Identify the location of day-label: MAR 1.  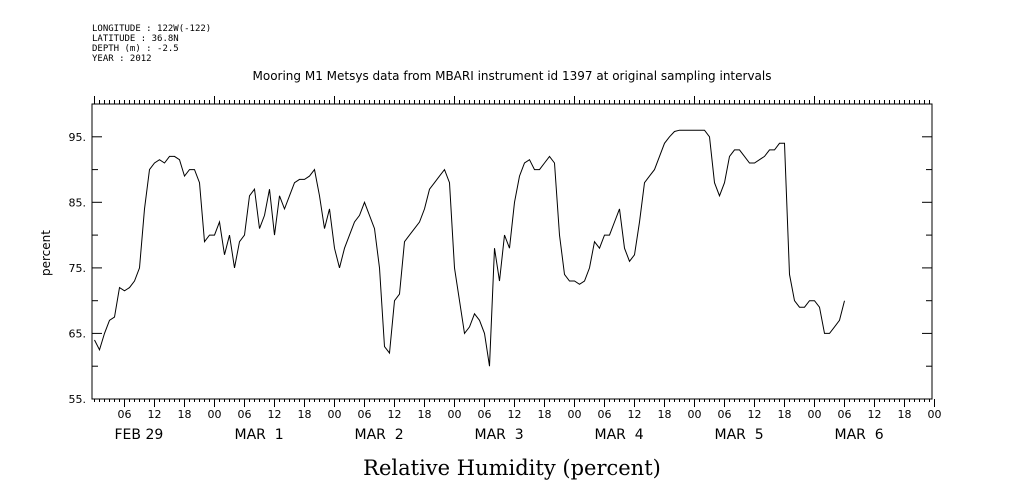
(259, 435).